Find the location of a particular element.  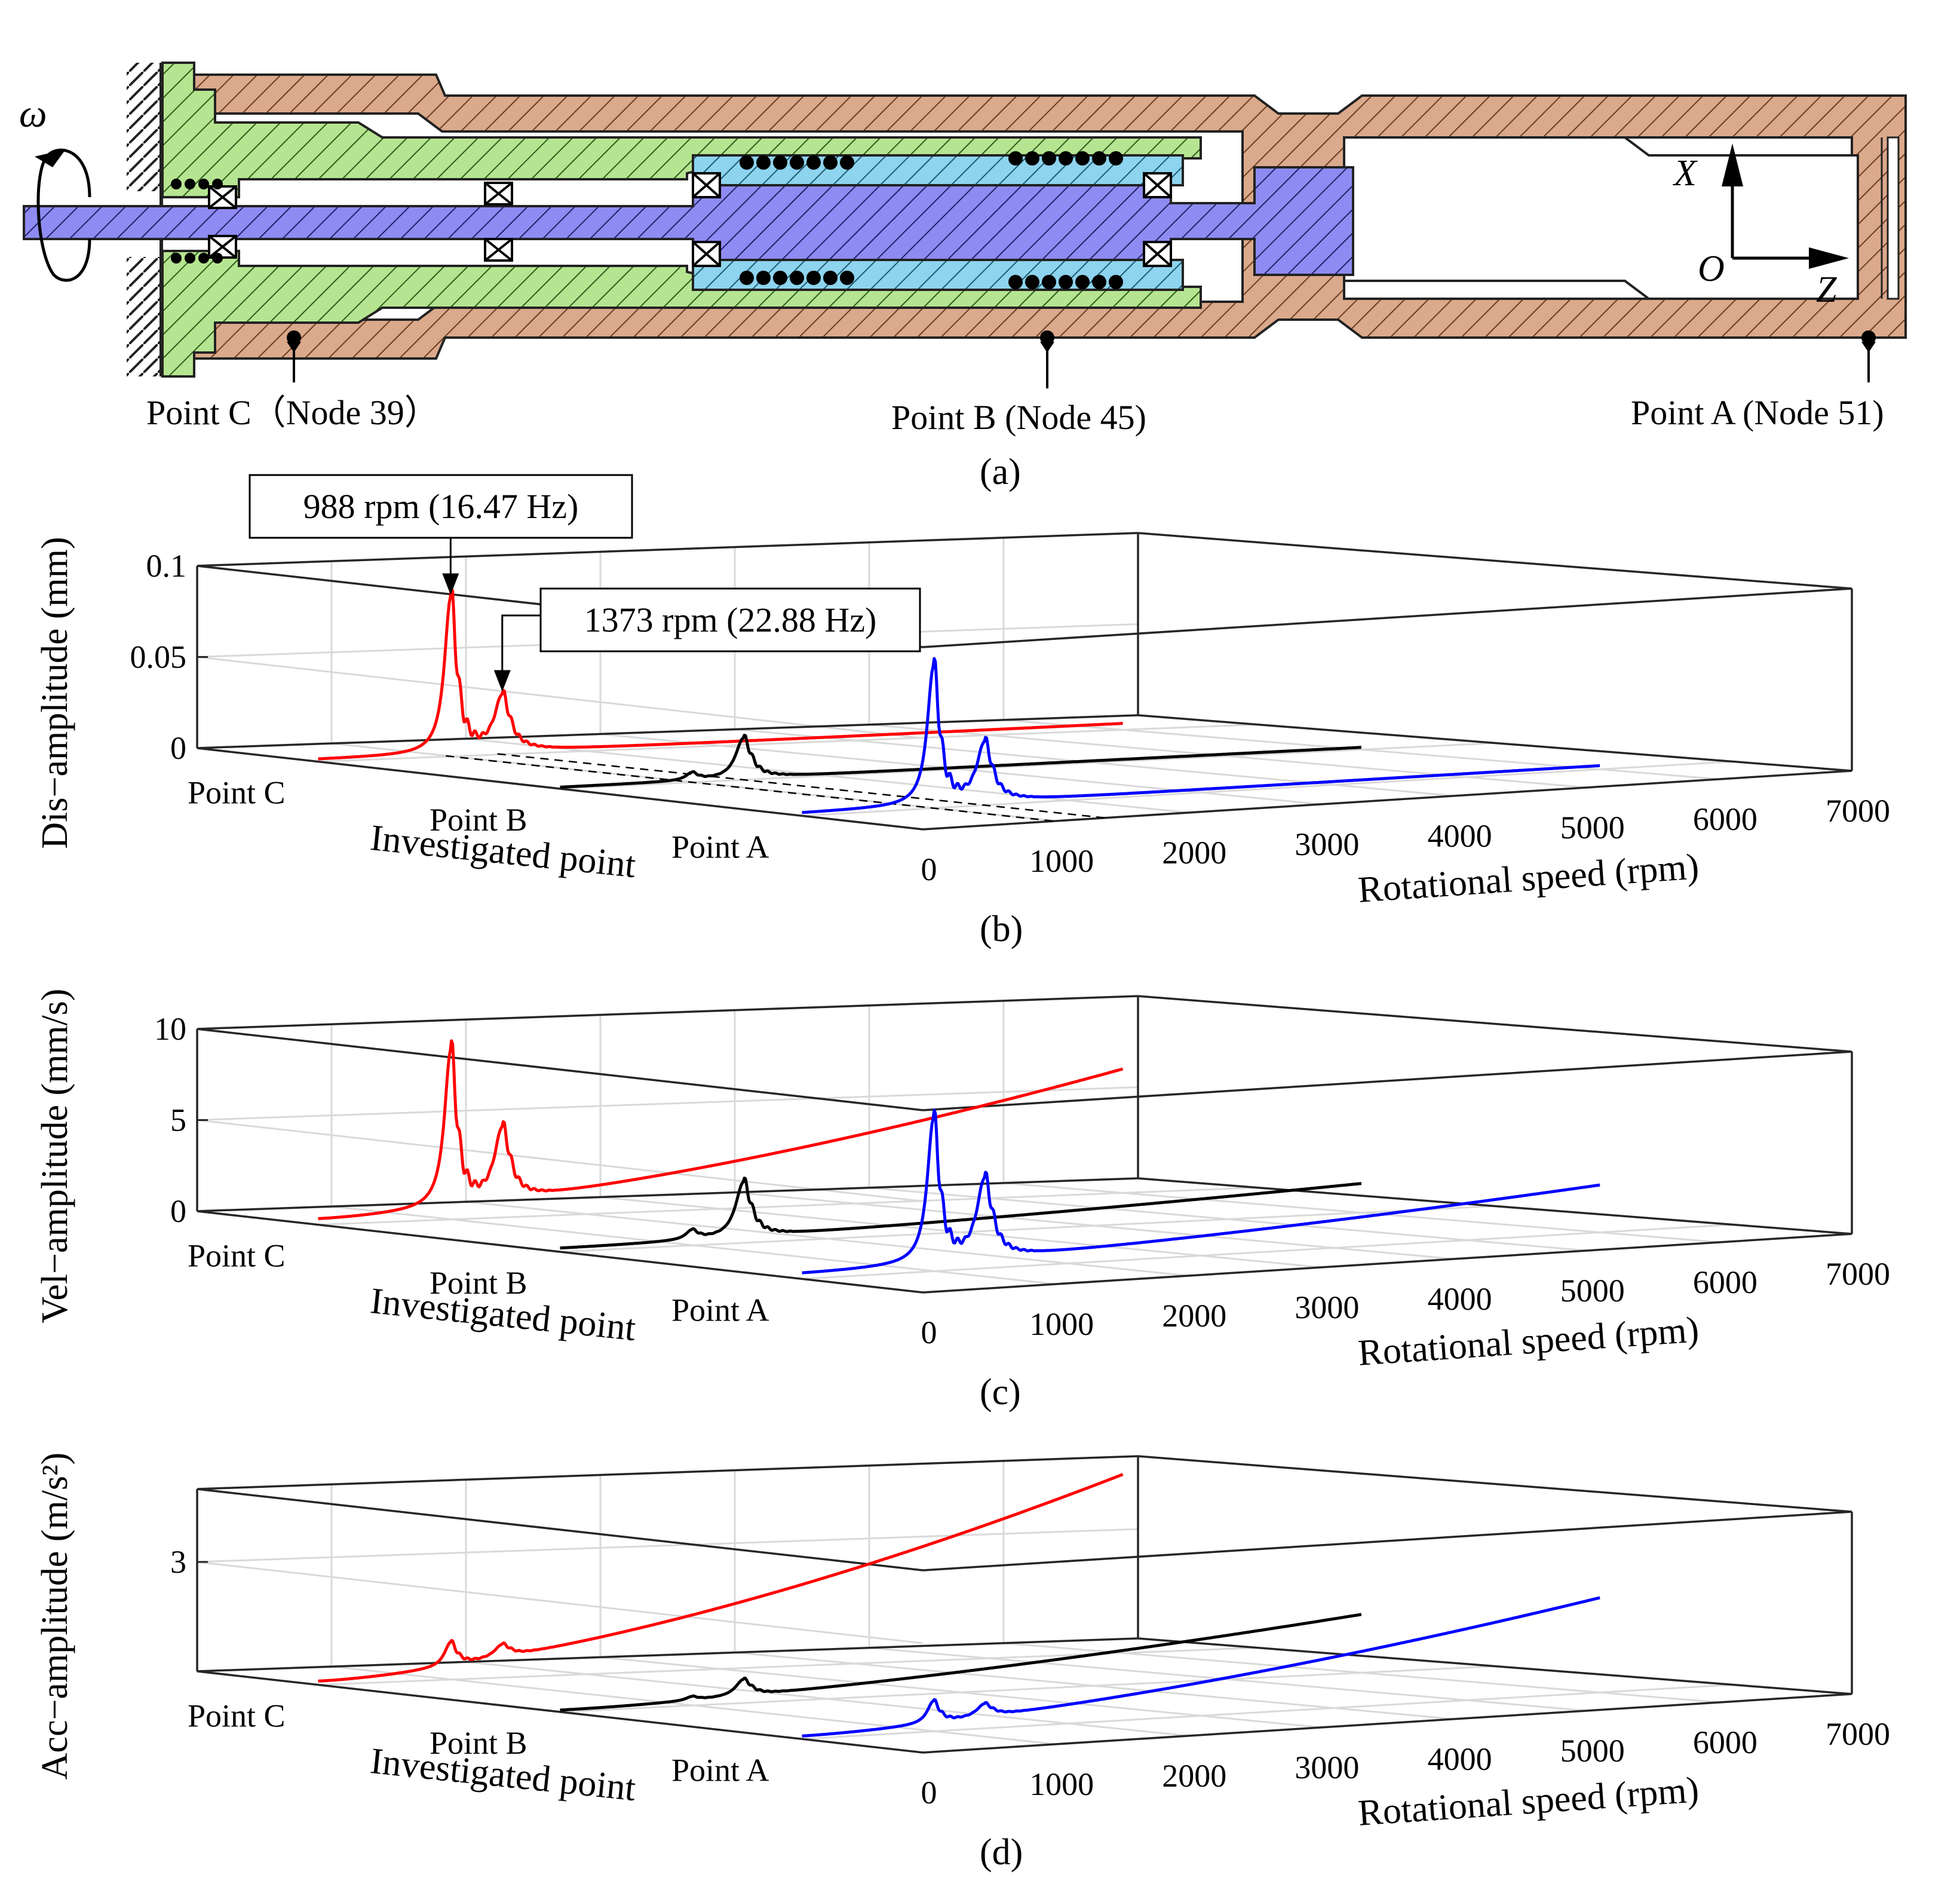

bearing-markers is located at coordinates (690, 219).